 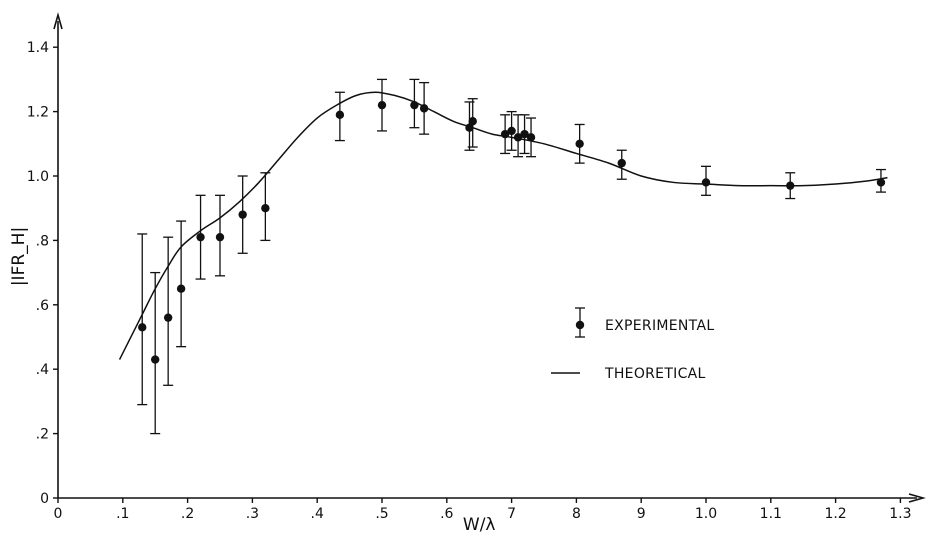 What do you see at coordinates (511, 514) in the screenshot?
I see `x-tick-label: 7` at bounding box center [511, 514].